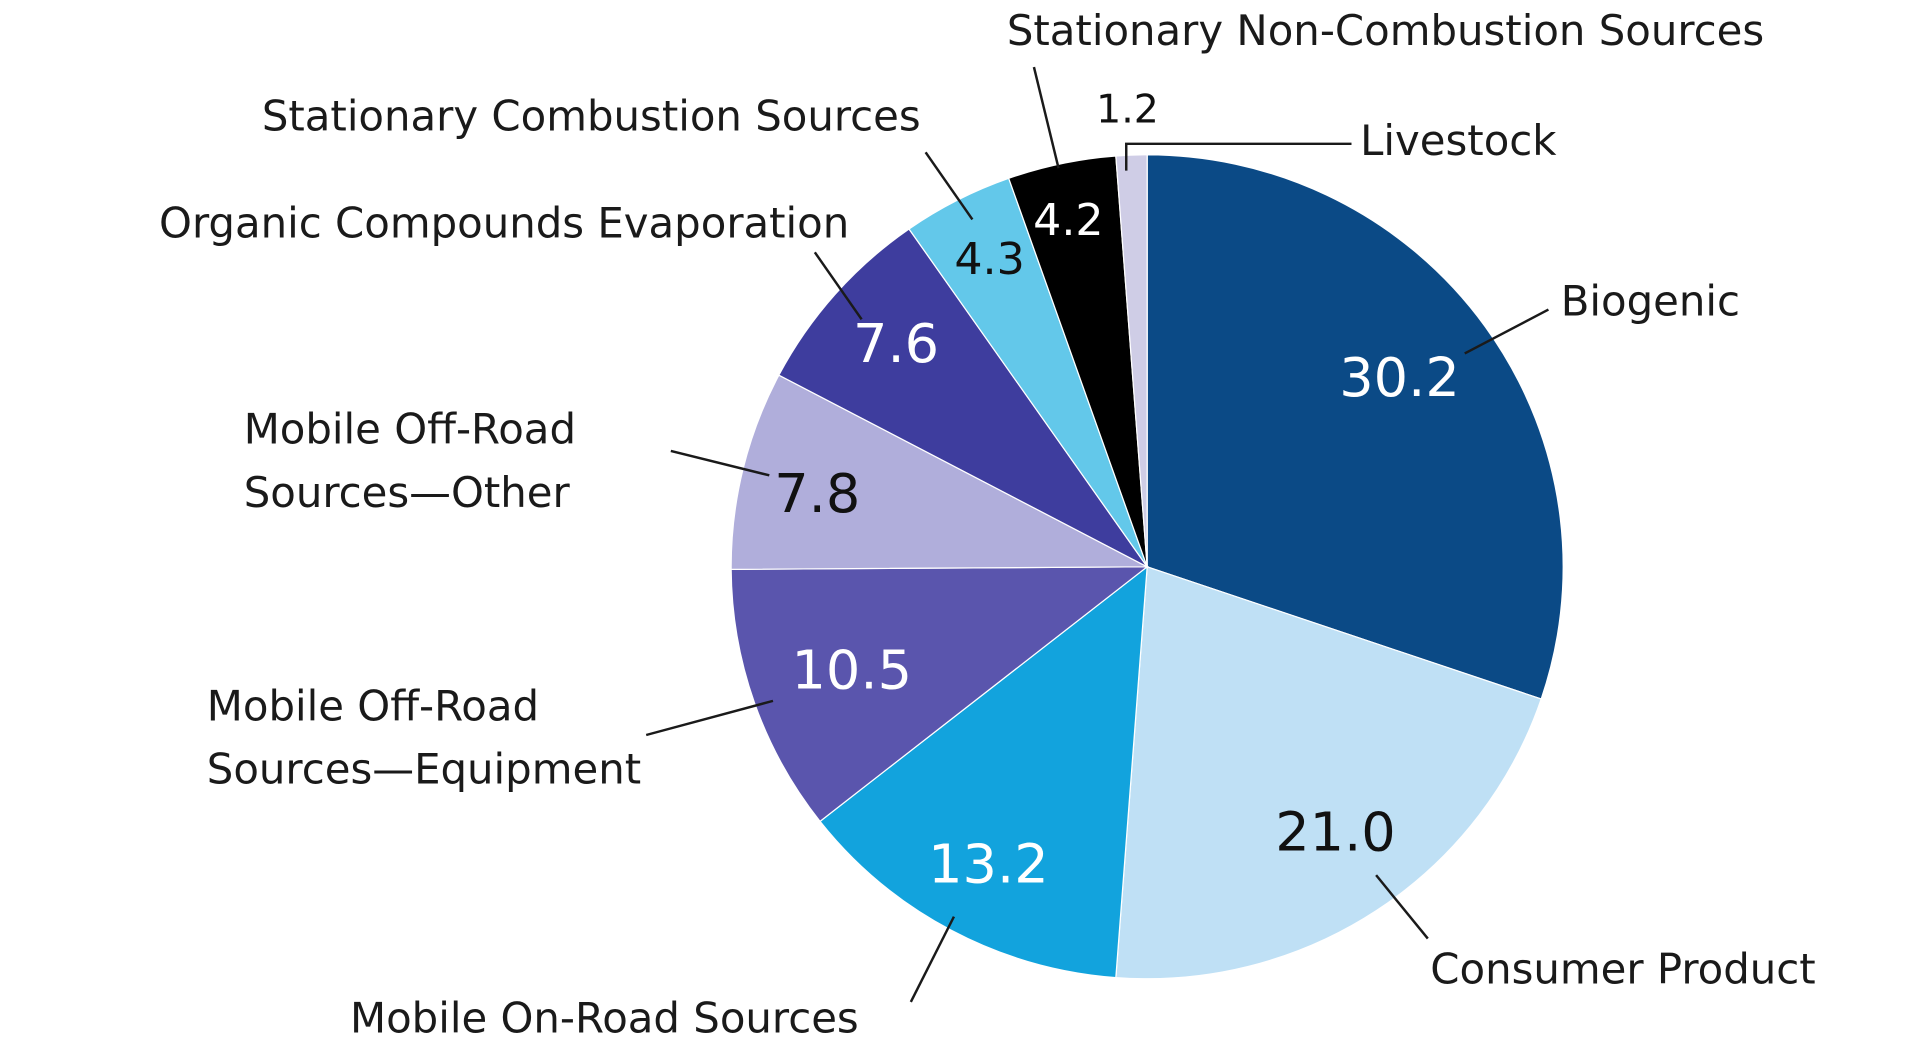  What do you see at coordinates (1335, 832) in the screenshot?
I see `value-label: 21.0` at bounding box center [1335, 832].